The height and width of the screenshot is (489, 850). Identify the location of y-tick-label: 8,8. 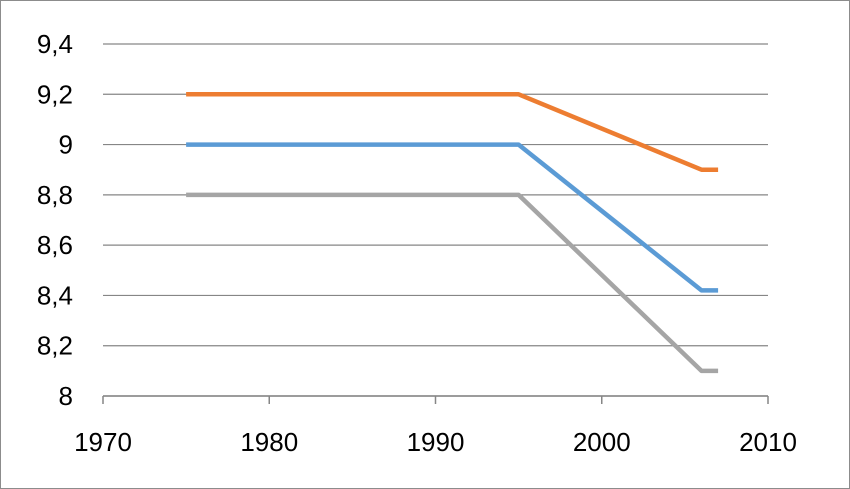
(55, 195).